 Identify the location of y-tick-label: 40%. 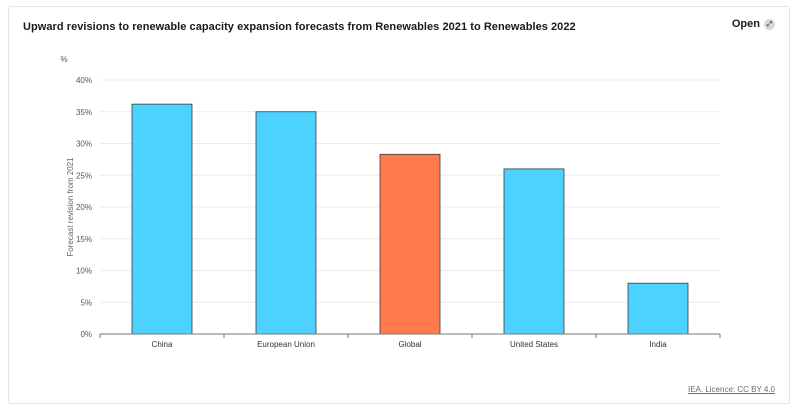
(84, 80).